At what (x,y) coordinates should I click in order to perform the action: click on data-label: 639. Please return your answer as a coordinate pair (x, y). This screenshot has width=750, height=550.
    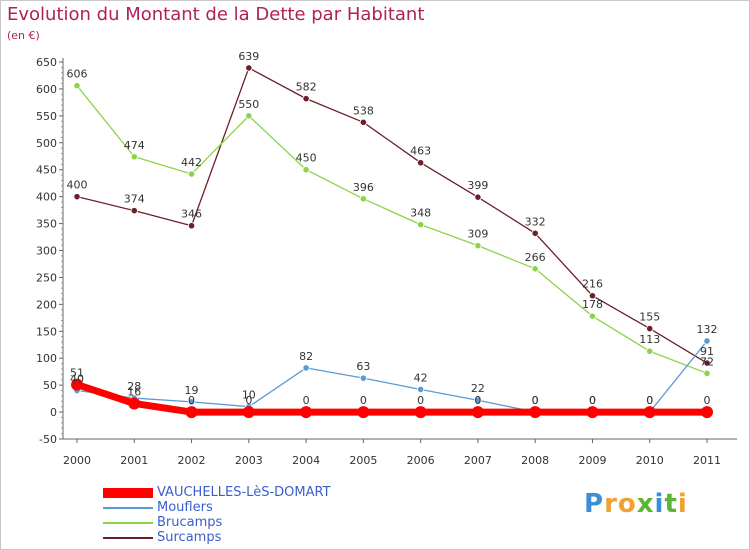
    Looking at the image, I should click on (248, 56).